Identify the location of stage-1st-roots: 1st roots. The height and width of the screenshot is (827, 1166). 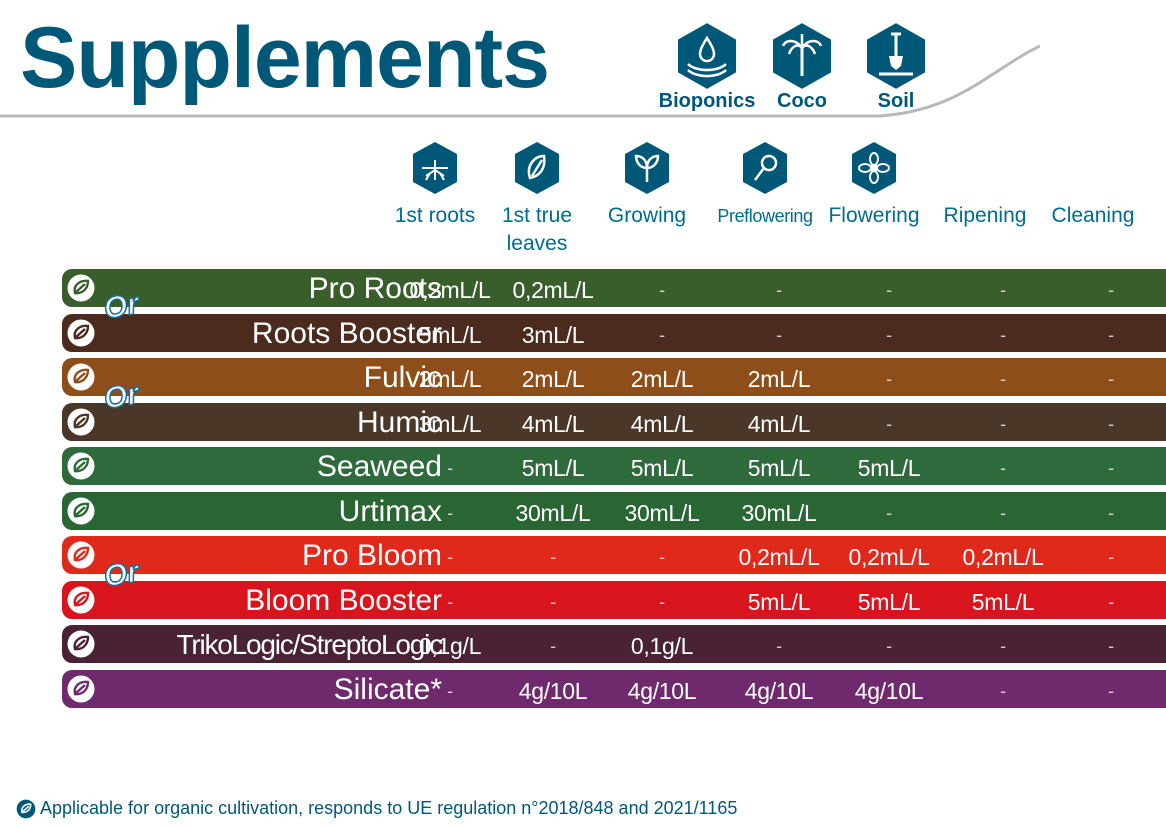
(435, 185).